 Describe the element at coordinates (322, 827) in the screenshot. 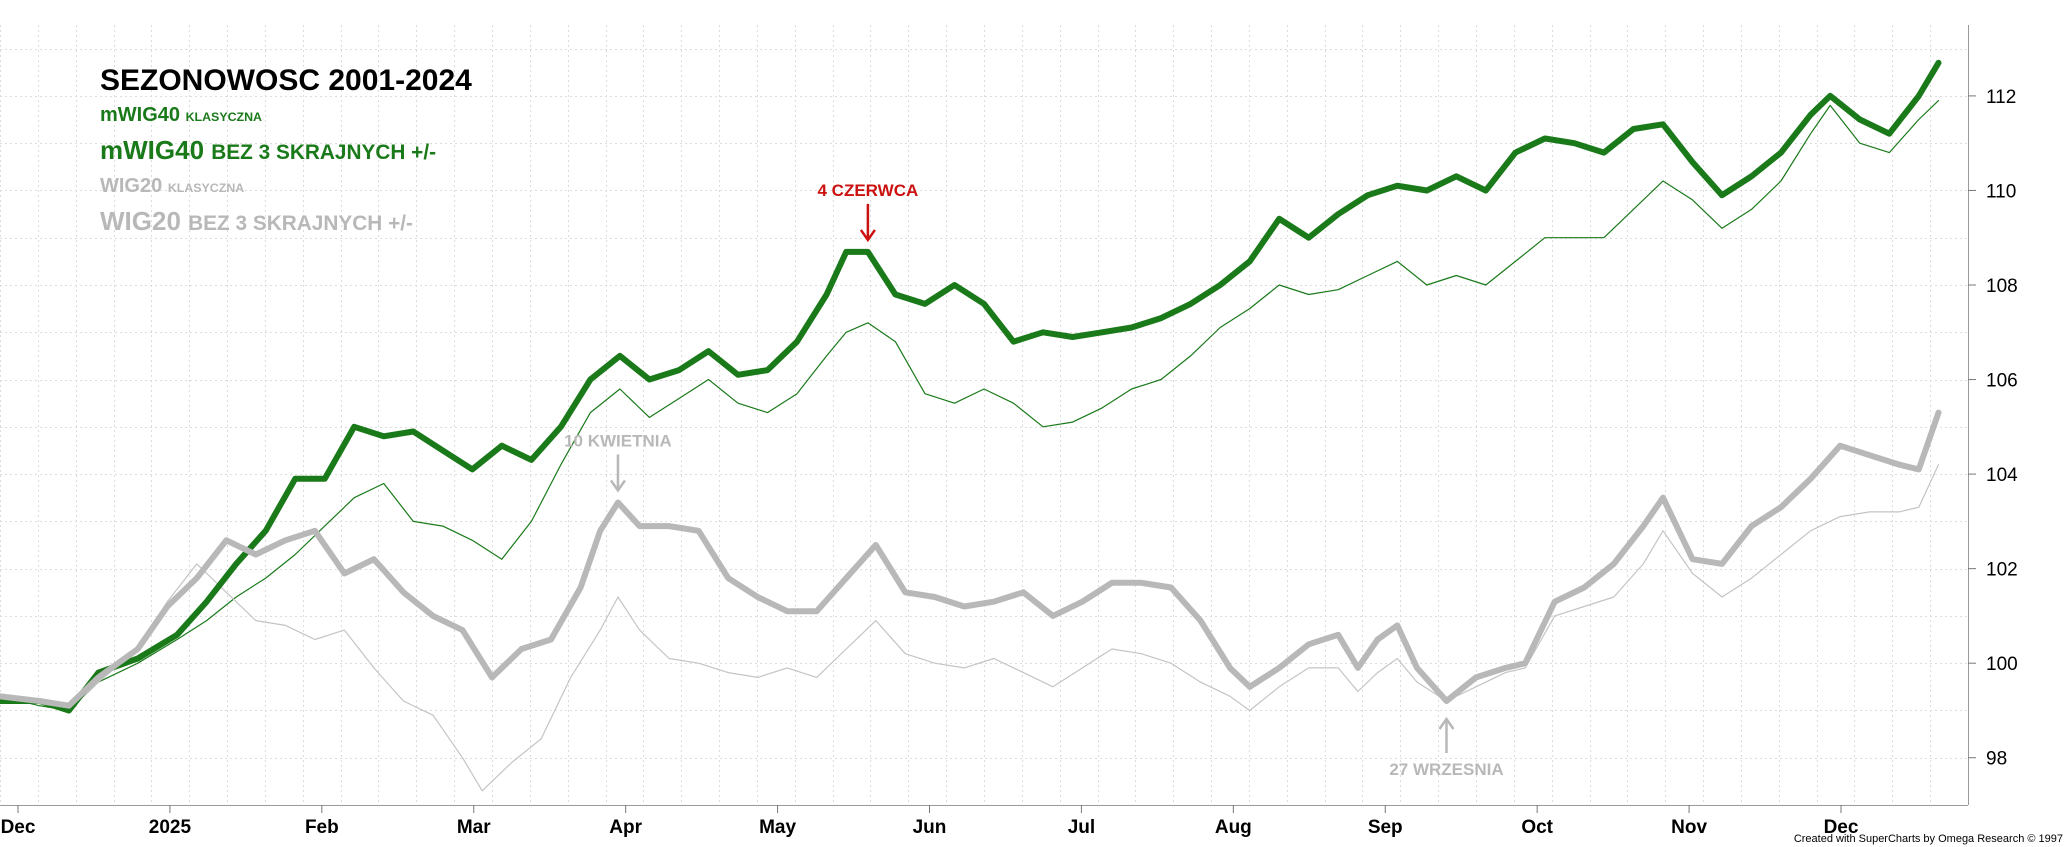

I see `x-tick-label: Feb` at that location.